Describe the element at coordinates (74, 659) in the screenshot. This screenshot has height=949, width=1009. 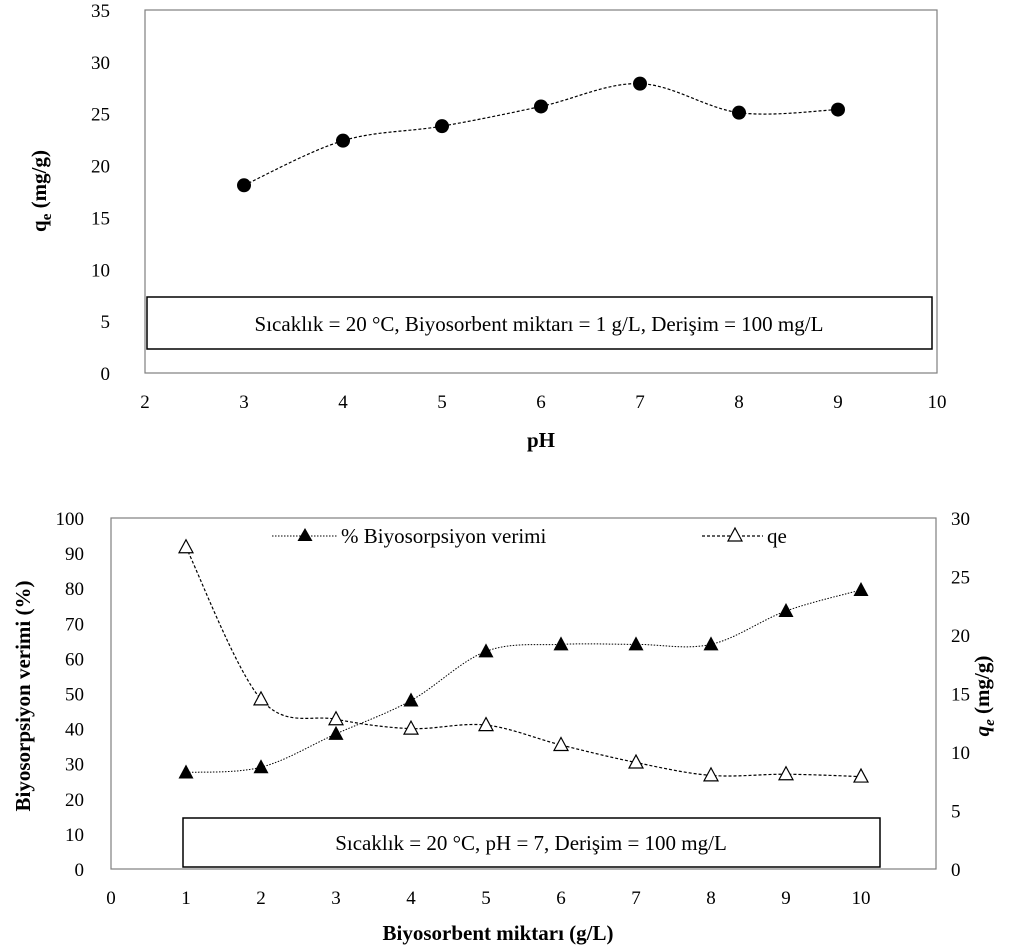
I see `y-tick-label: 60` at that location.